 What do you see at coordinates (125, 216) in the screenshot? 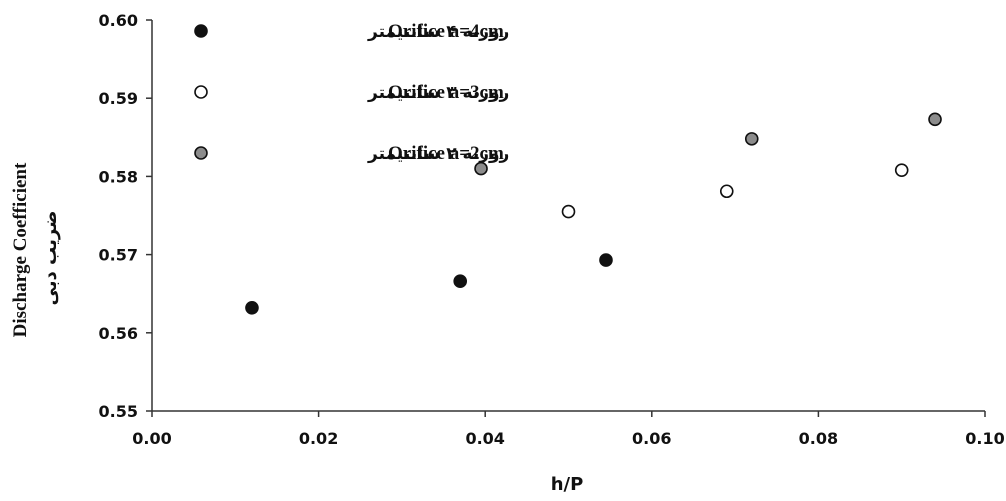
I see `y-axis-ticks: 0.55 0.56 0.57 0.58 0.59 0.60` at bounding box center [125, 216].